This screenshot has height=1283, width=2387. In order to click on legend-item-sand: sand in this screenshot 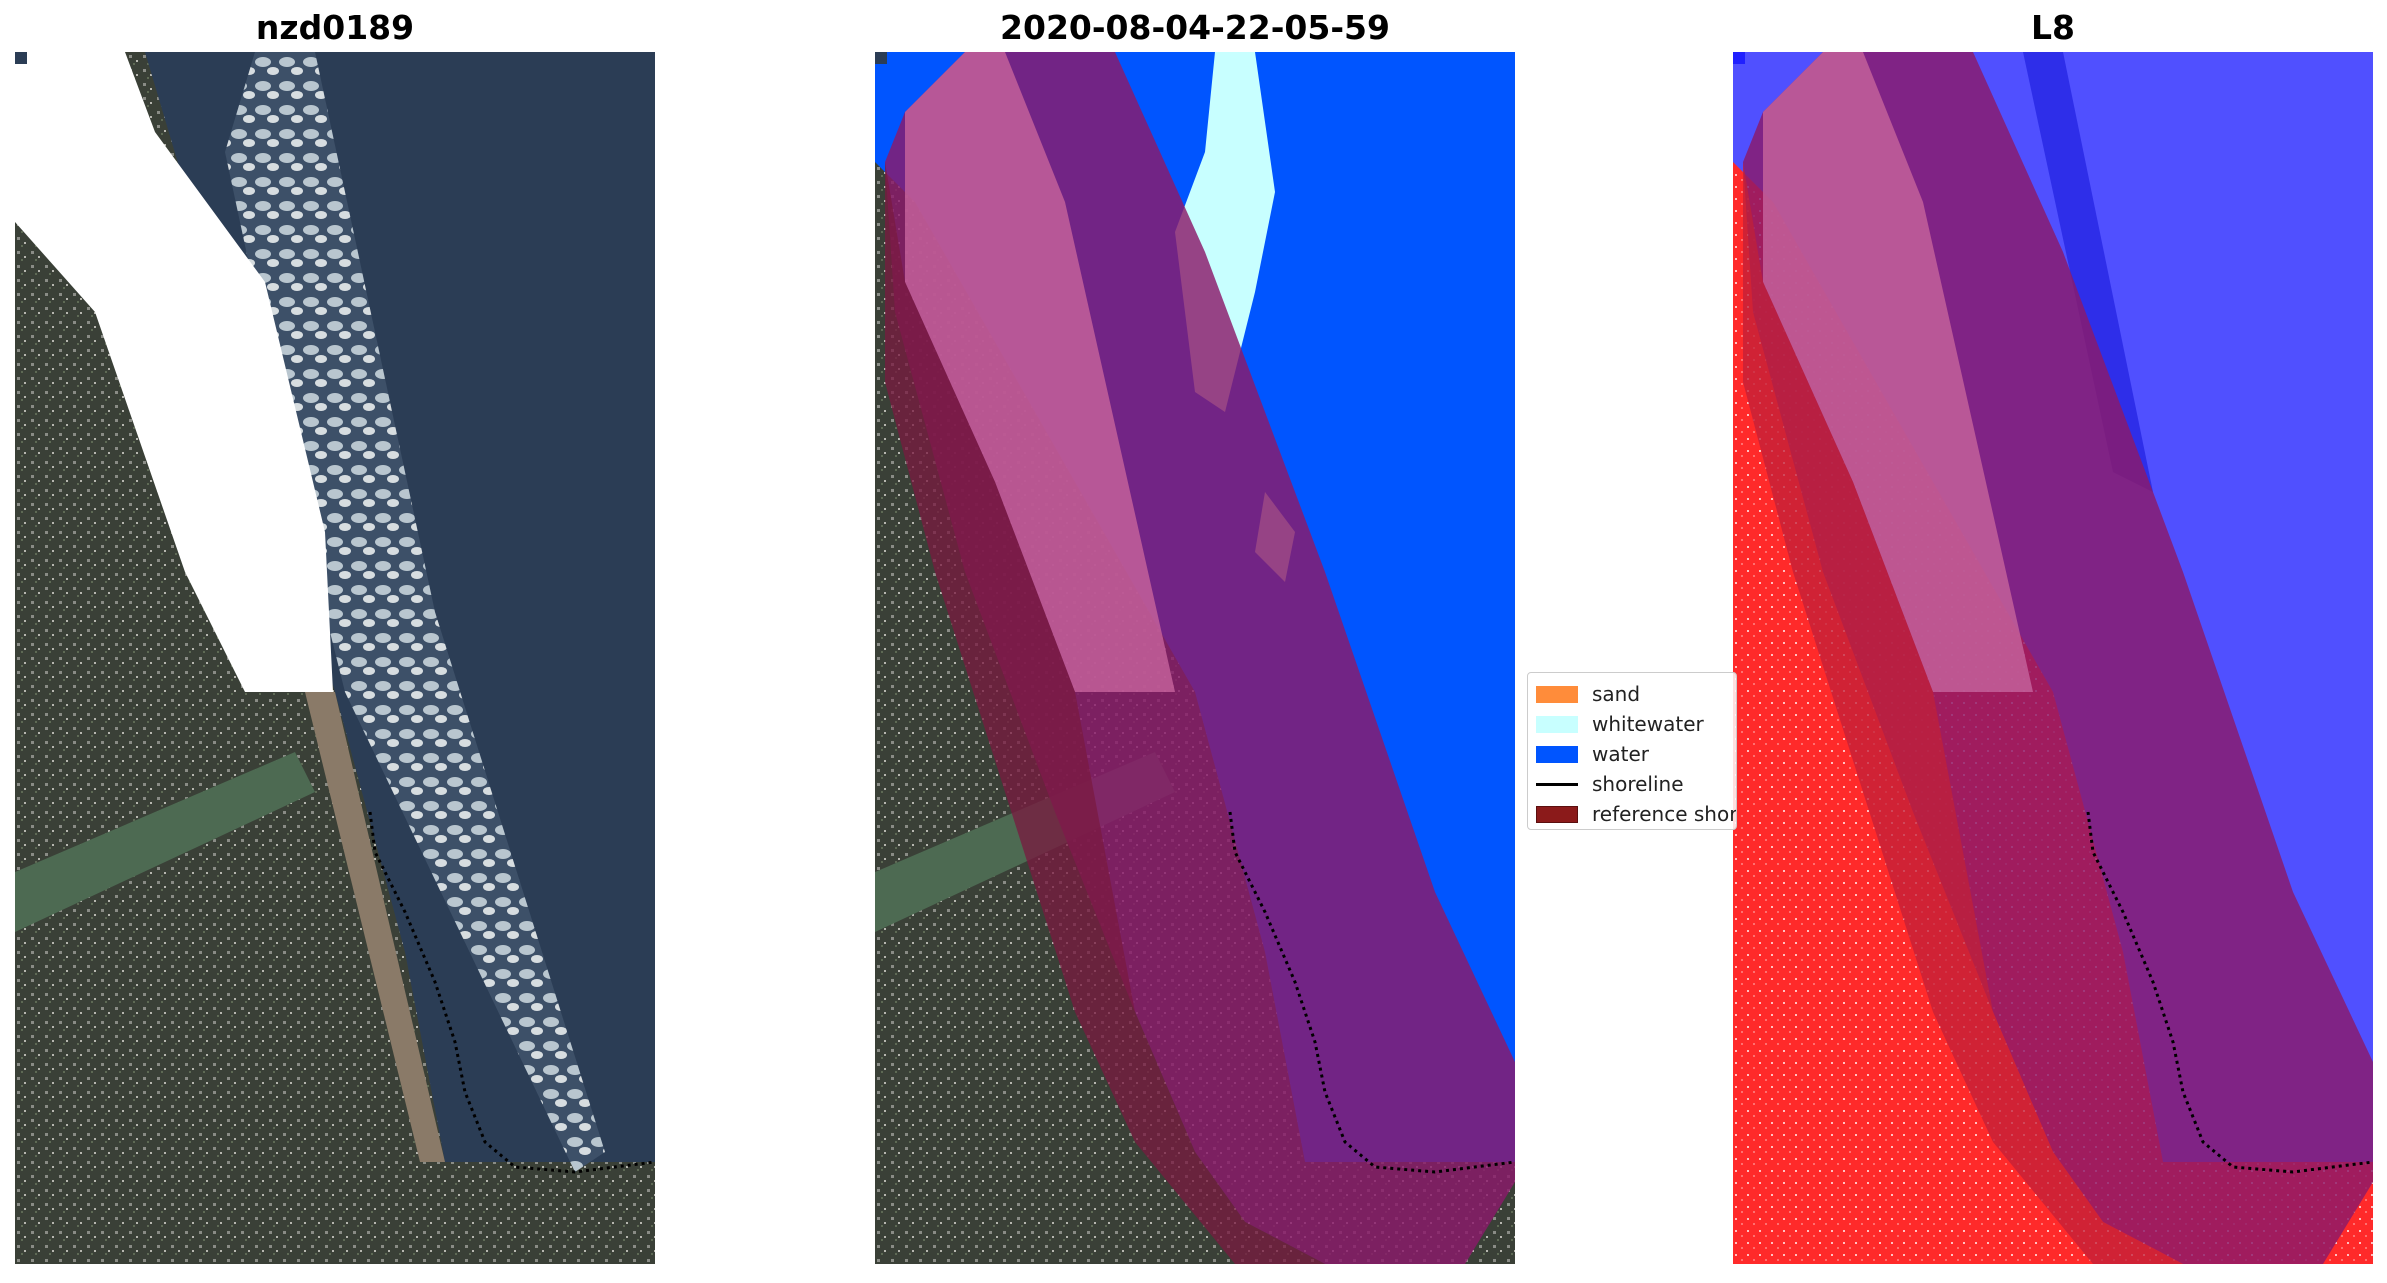, I will do `click(1636, 694)`.